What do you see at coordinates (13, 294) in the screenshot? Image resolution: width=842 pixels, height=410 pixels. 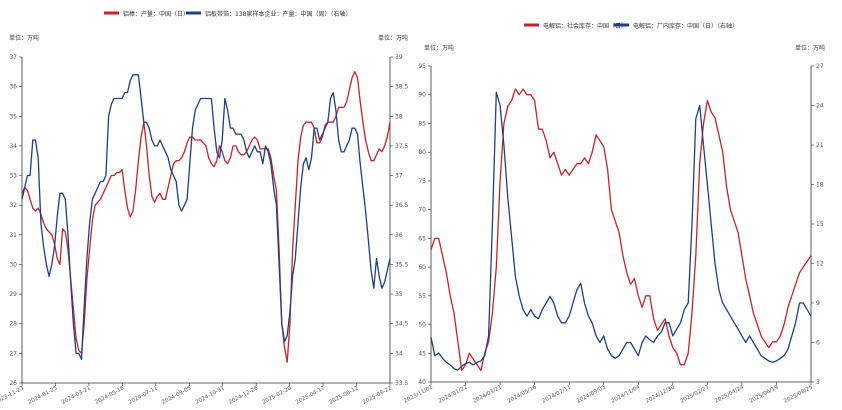 I see `y-tick-label-left-c0: 29` at bounding box center [13, 294].